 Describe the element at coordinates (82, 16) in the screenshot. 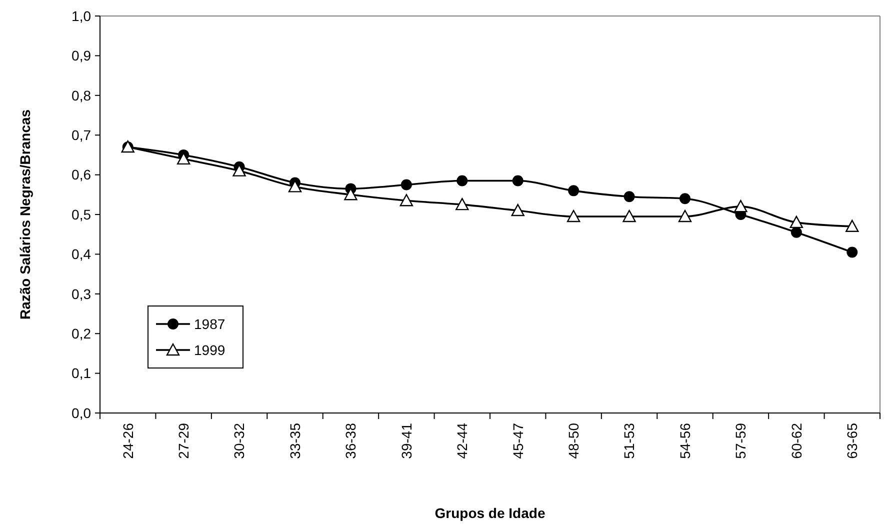

I see `y-tick-label: 1,0` at that location.